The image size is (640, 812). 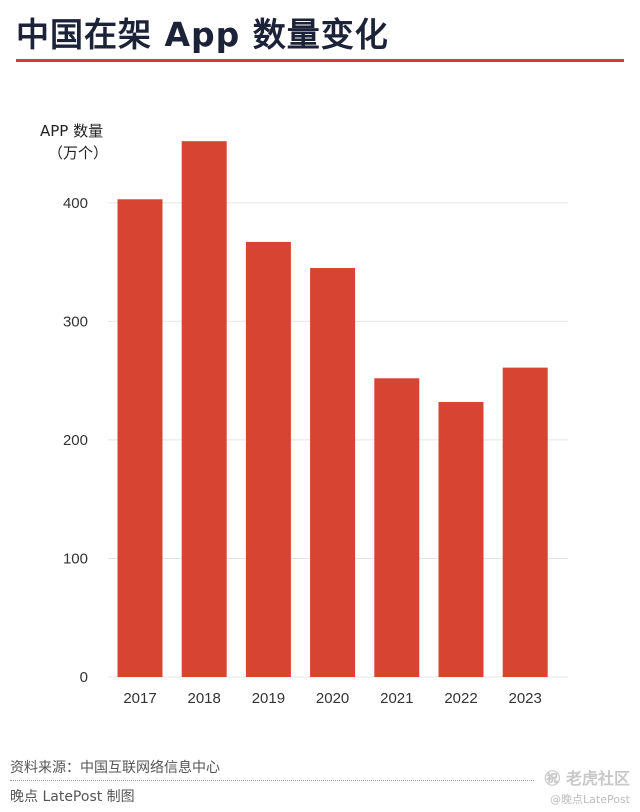 What do you see at coordinates (268, 459) in the screenshot?
I see `bar-2019` at bounding box center [268, 459].